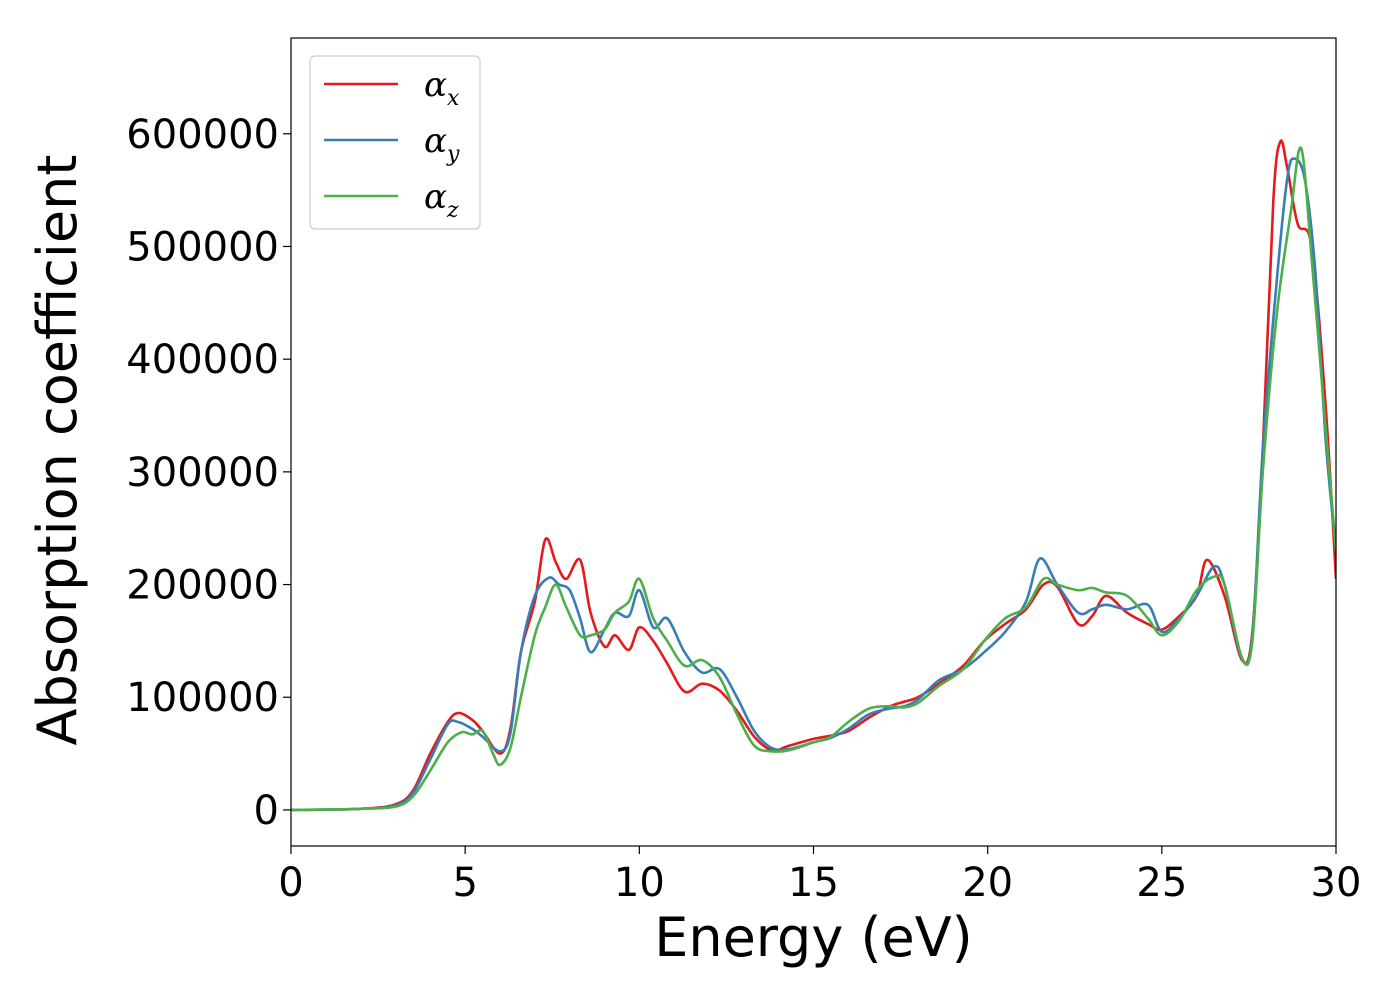  Describe the element at coordinates (464, 883) in the screenshot. I see `x-tick-label: 5` at that location.